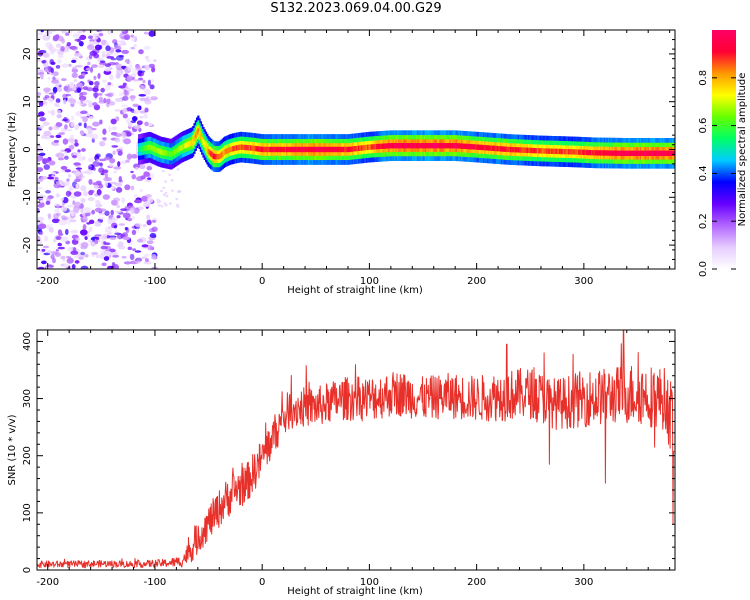 Image resolution: width=750 pixels, height=600 pixels. Describe the element at coordinates (27, 245) in the screenshot. I see `spectrogram-ytick-label: -20` at that location.